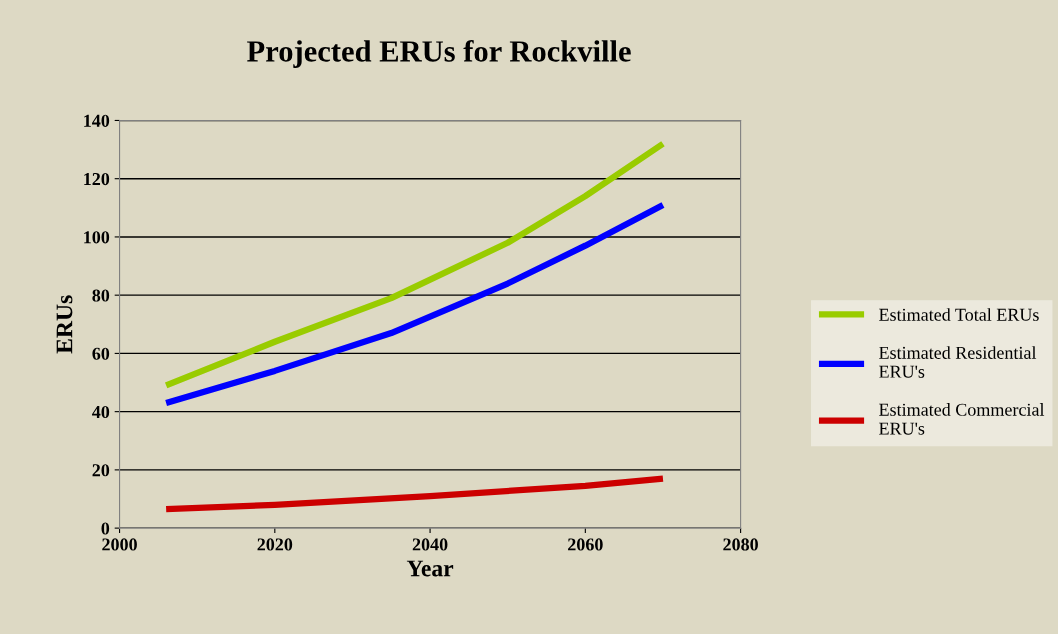  What do you see at coordinates (64, 324) in the screenshot?
I see `y-axis-title: ERUs` at bounding box center [64, 324].